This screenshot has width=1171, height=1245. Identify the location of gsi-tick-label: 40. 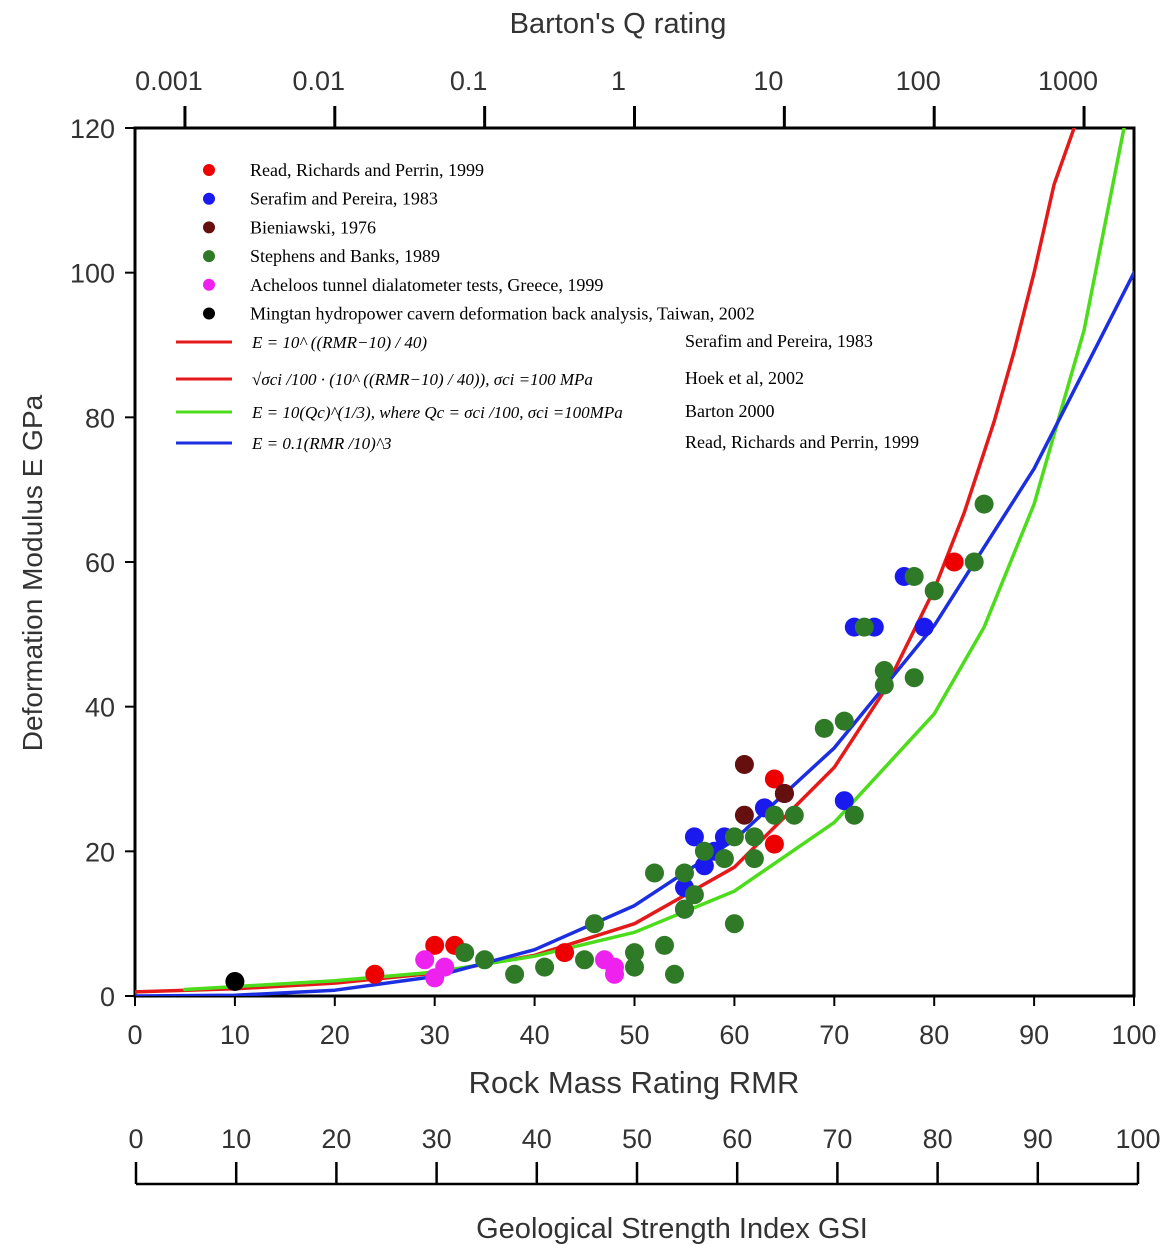
(537, 1139).